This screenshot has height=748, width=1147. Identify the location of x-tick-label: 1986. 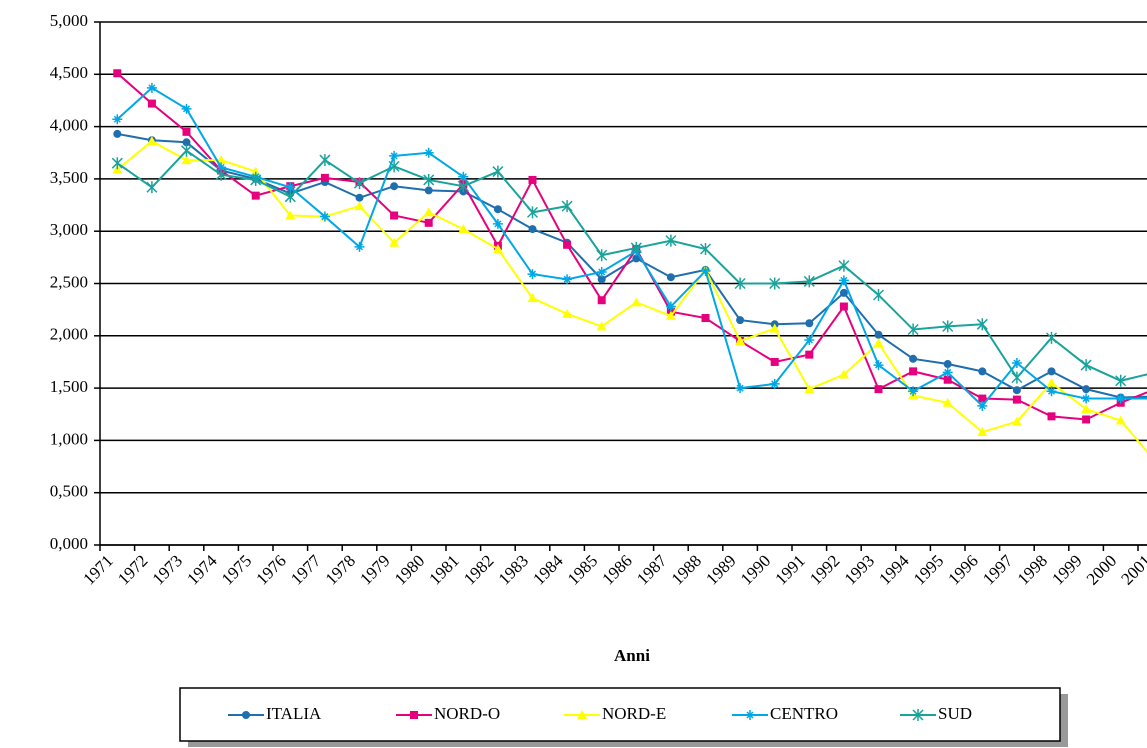
(616, 569).